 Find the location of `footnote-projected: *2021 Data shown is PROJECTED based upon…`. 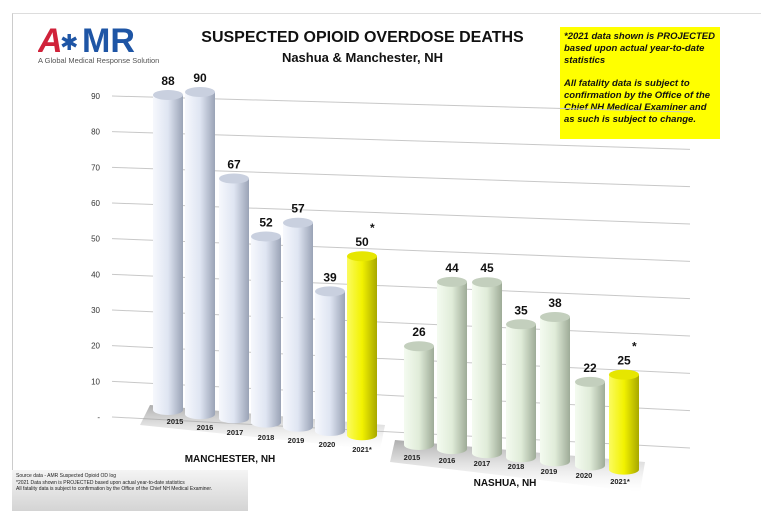

footnote-projected: *2021 Data shown is PROJECTED based upon… is located at coordinates (100, 482).